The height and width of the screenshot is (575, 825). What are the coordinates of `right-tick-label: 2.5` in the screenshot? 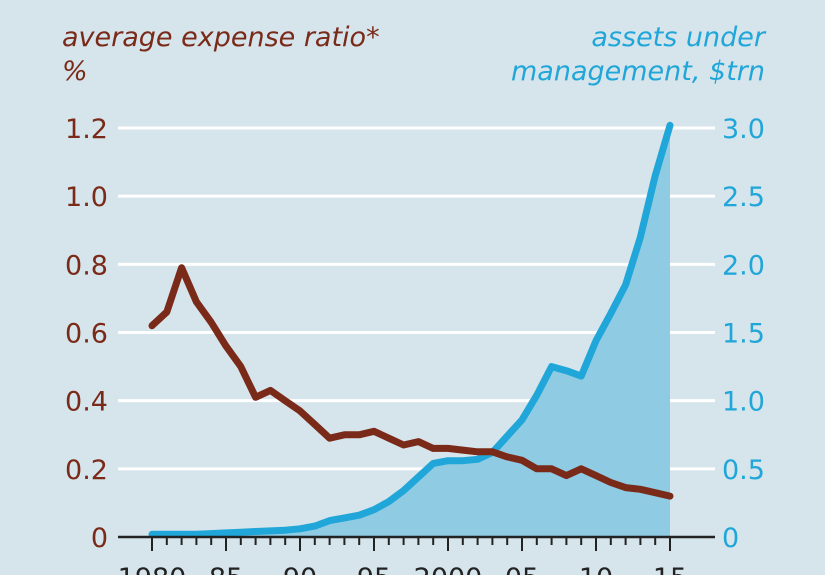 It's located at (743, 197).